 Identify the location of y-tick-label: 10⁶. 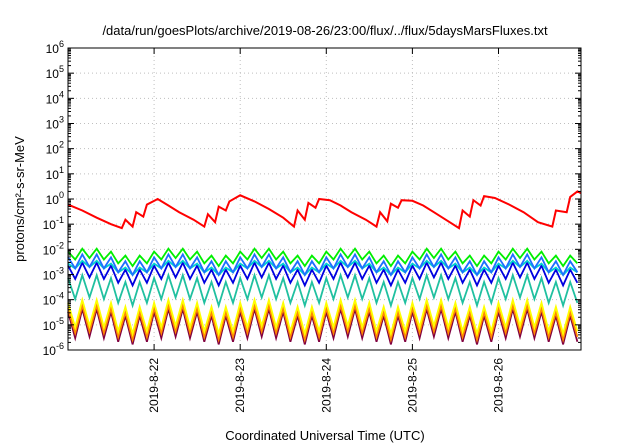
(55, 47).